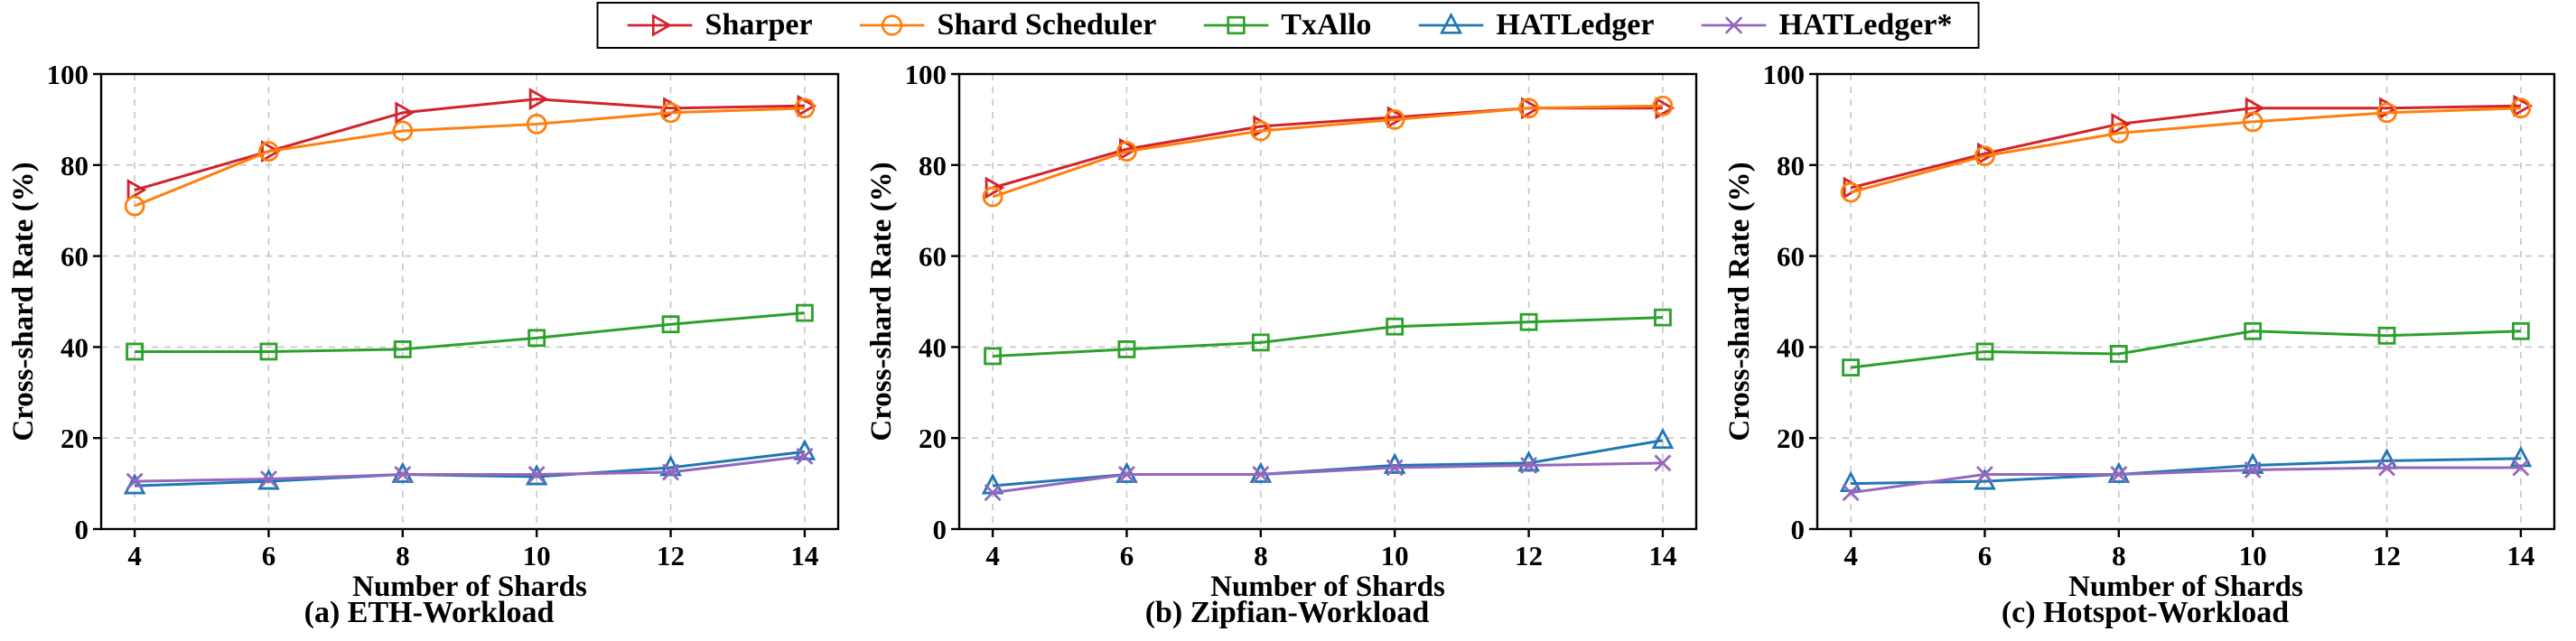 This screenshot has width=2576, height=641. Describe the element at coordinates (2185, 147) in the screenshot. I see `series-line-sharper` at that location.